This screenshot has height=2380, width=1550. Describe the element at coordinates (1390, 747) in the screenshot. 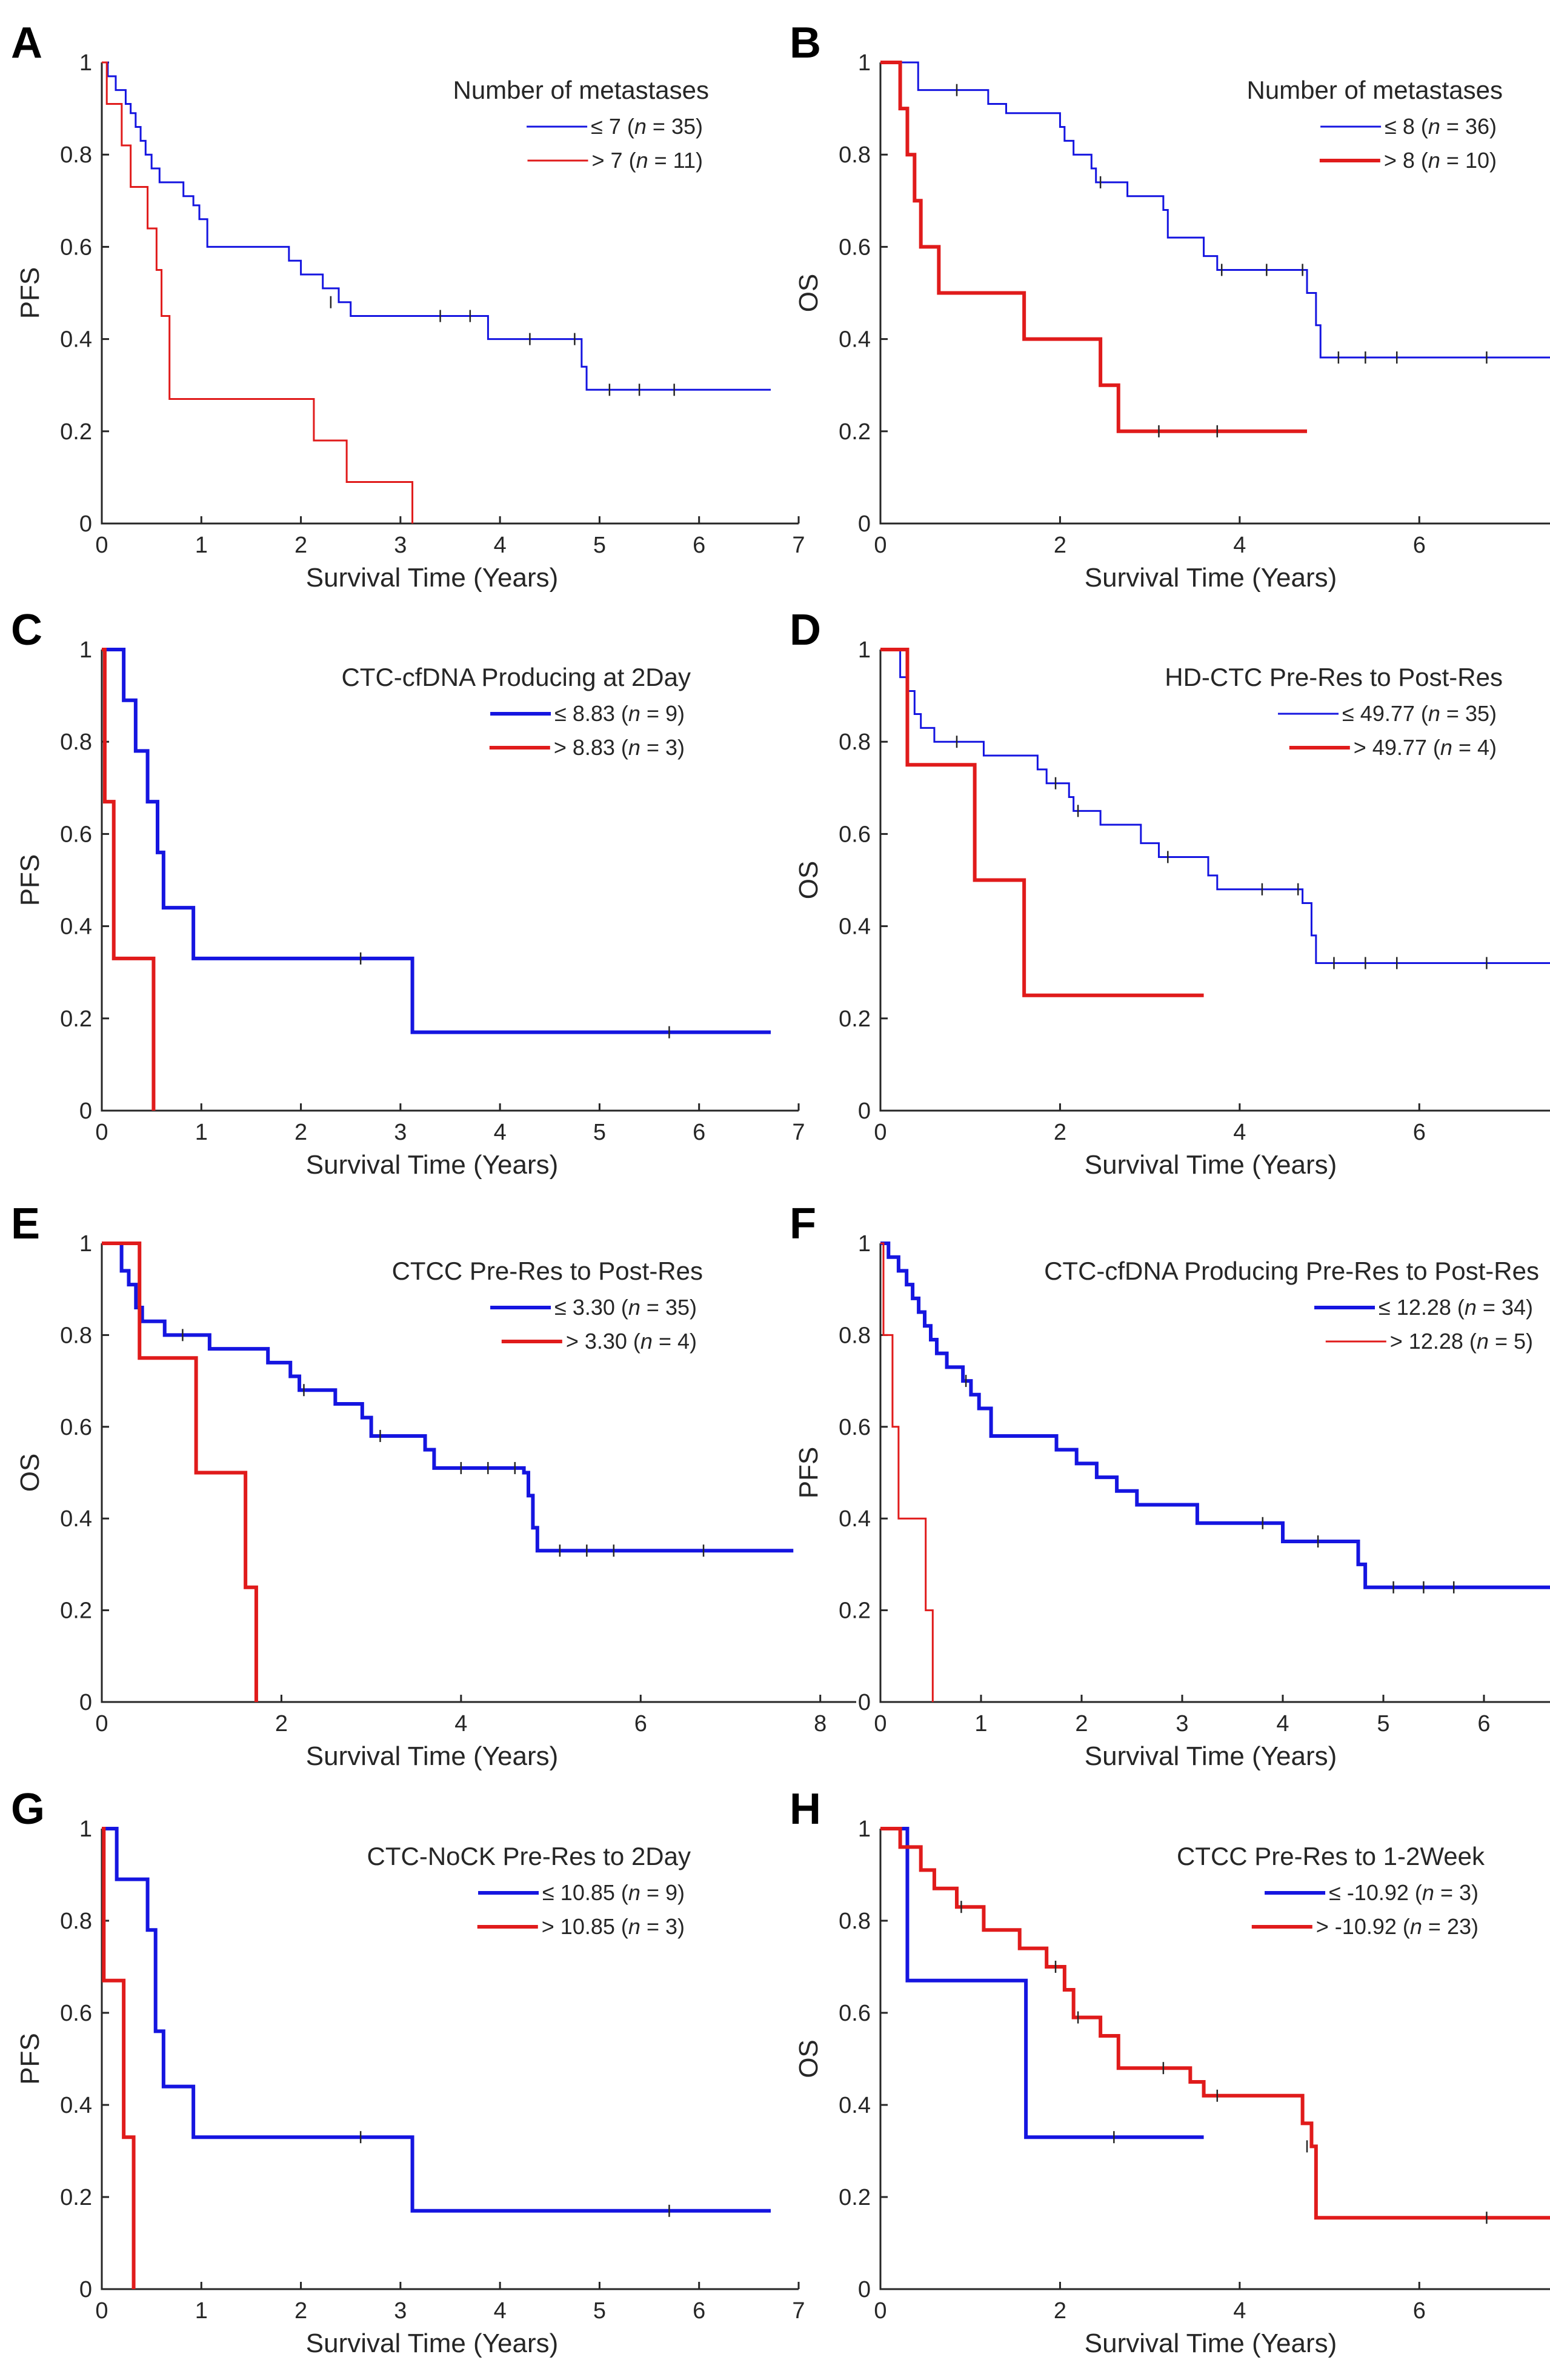

I see `legend-threshold: > 49.77` at that location.